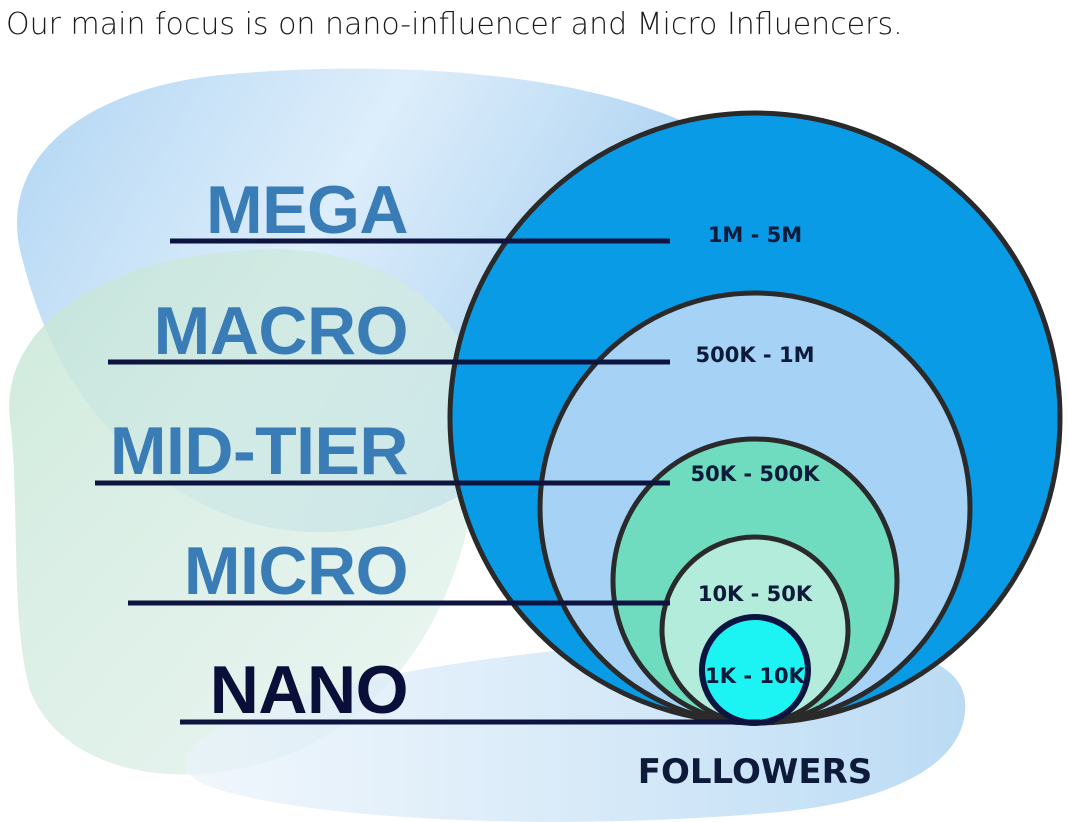 The height and width of the screenshot is (822, 1068). What do you see at coordinates (755, 355) in the screenshot?
I see `range-label-macro: 500K - 1M` at bounding box center [755, 355].